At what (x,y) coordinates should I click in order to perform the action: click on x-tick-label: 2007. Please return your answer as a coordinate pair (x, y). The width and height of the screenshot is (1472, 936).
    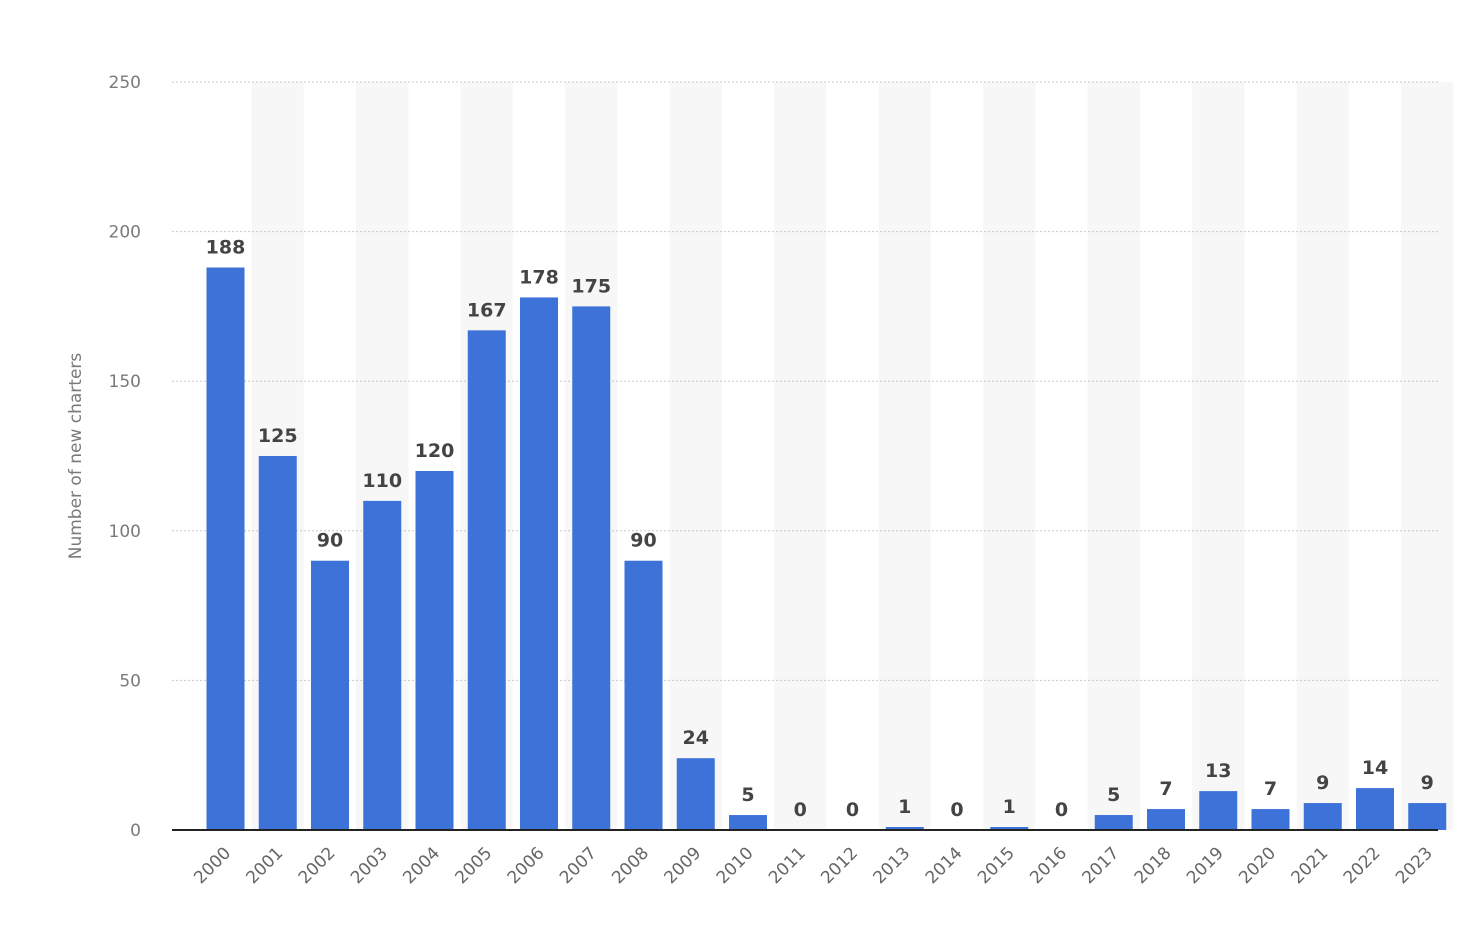
    Looking at the image, I should click on (578, 865).